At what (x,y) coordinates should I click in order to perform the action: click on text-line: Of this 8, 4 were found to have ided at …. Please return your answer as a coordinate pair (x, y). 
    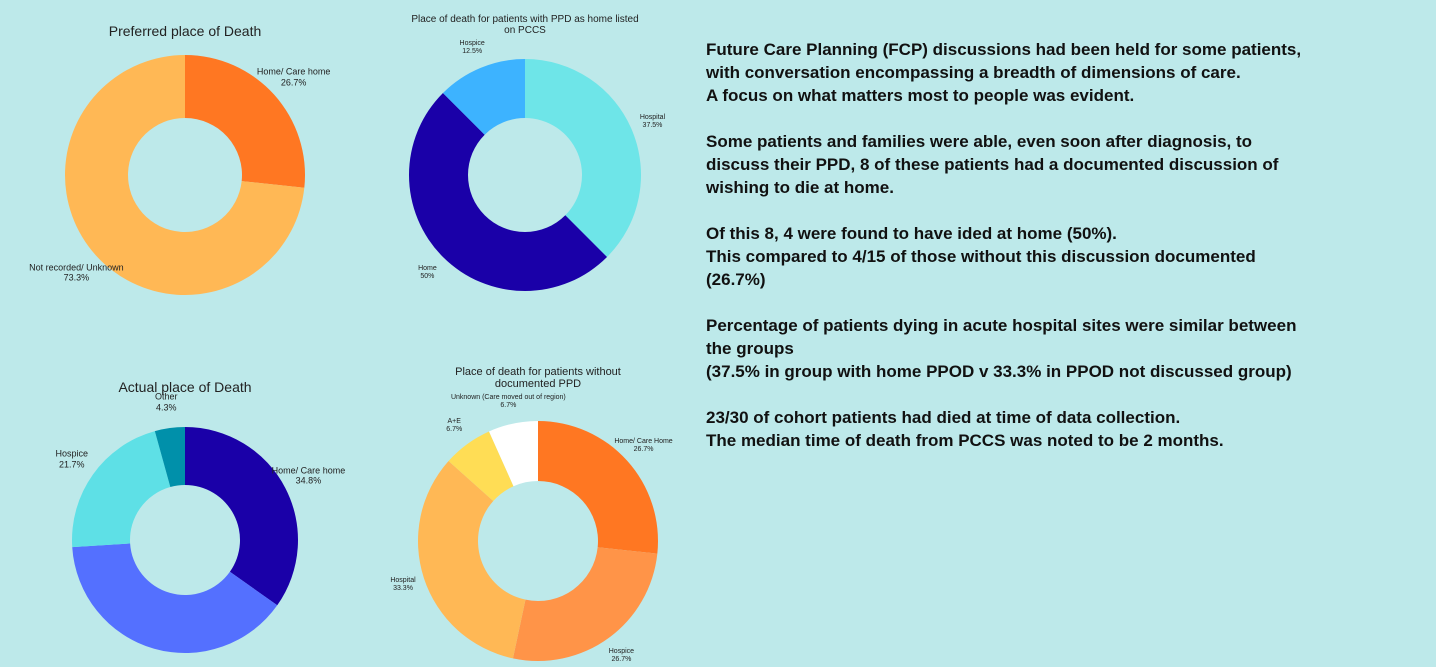
    Looking at the image, I should click on (911, 233).